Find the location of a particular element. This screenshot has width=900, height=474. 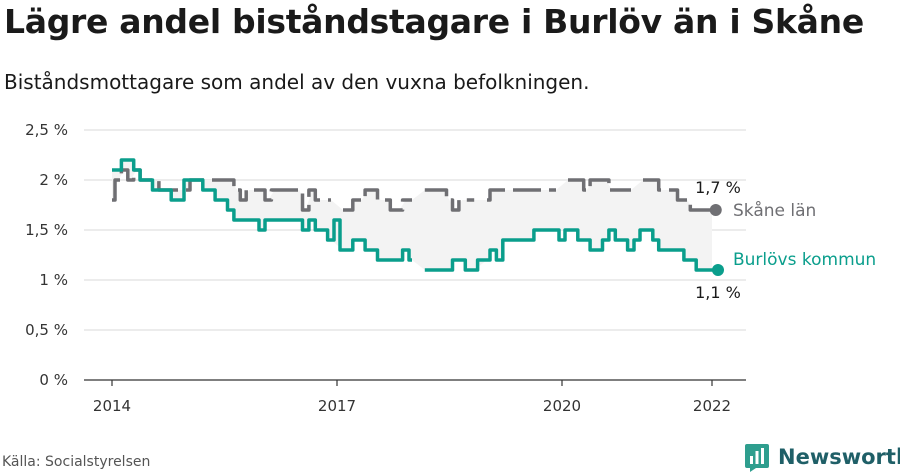

y-tick-label: 1 % is located at coordinates (53, 280).